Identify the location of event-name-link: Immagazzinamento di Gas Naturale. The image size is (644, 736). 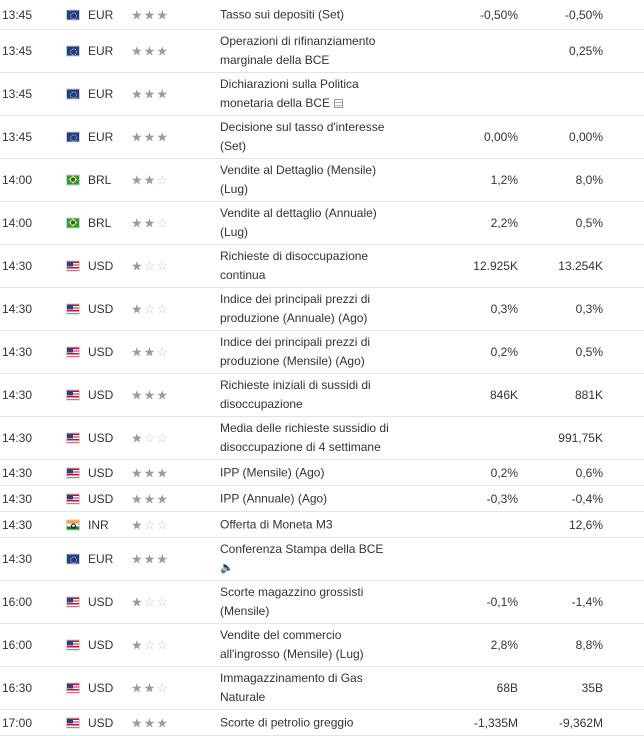
(310, 688).